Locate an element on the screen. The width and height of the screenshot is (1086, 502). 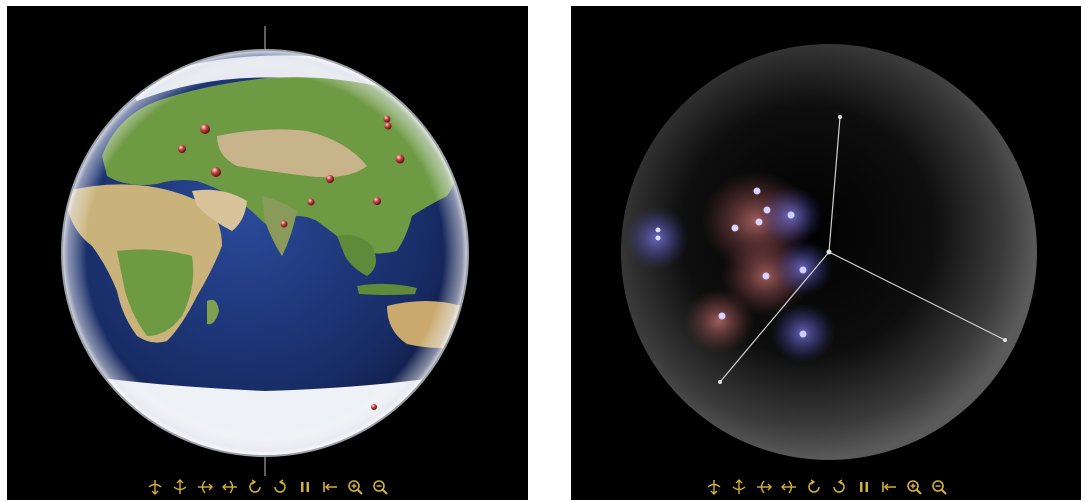
sphere-axes is located at coordinates (862, 249).